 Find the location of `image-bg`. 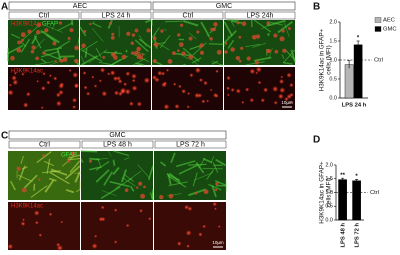

image-bg is located at coordinates (44, 226).